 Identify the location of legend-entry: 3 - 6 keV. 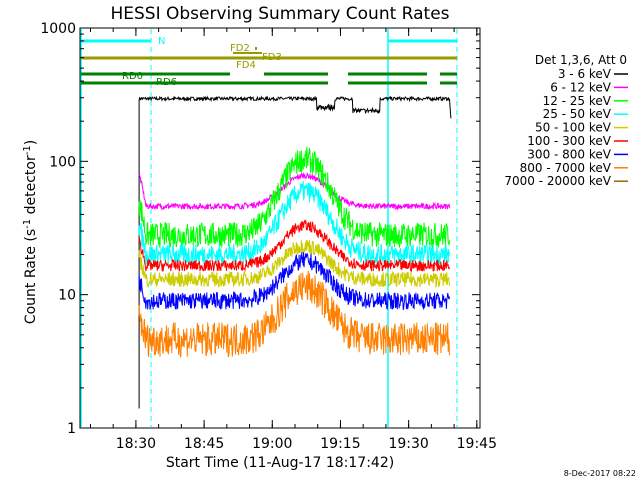
(585, 74).